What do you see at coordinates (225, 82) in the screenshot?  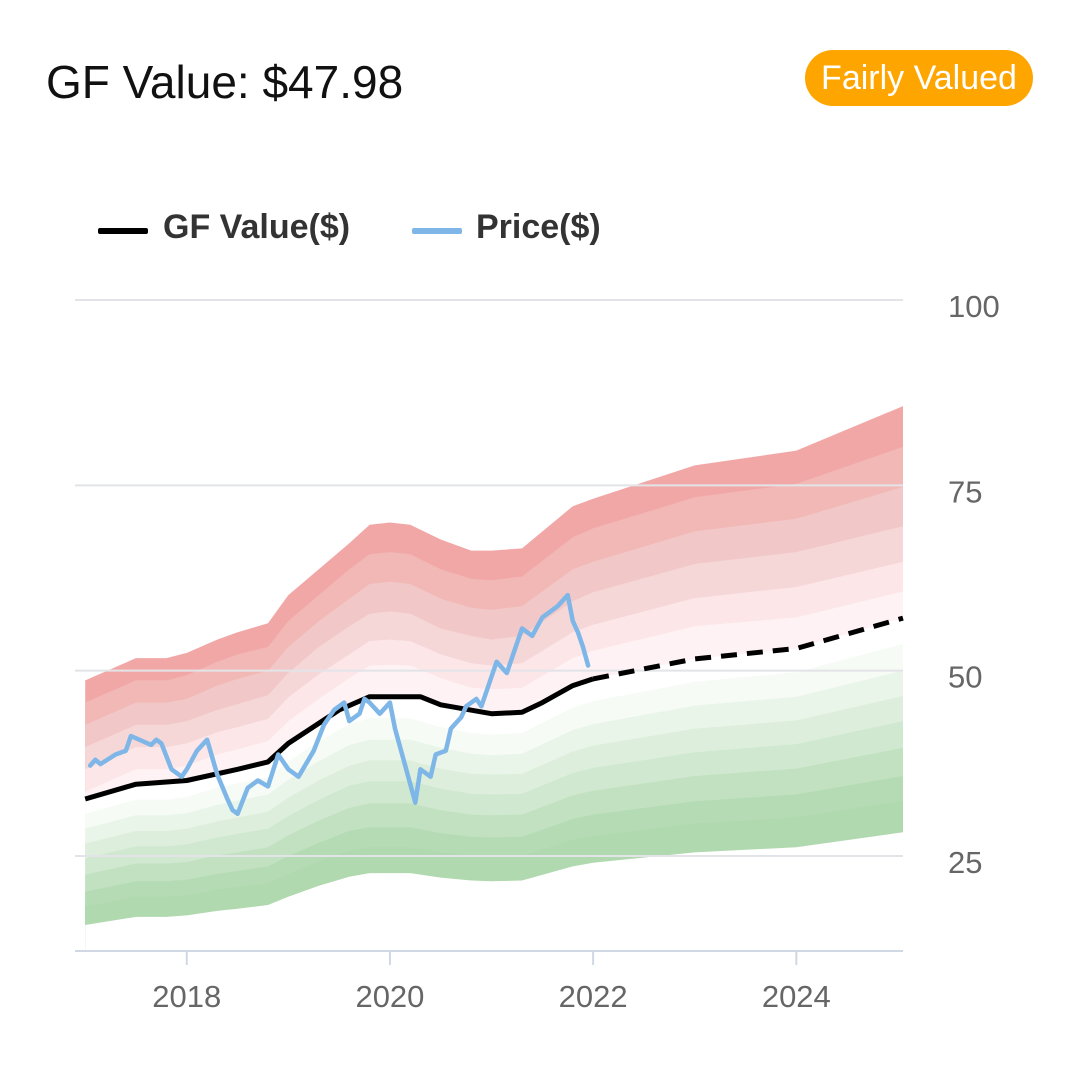 I see `gf-value-title: GF Value: $47.98` at bounding box center [225, 82].